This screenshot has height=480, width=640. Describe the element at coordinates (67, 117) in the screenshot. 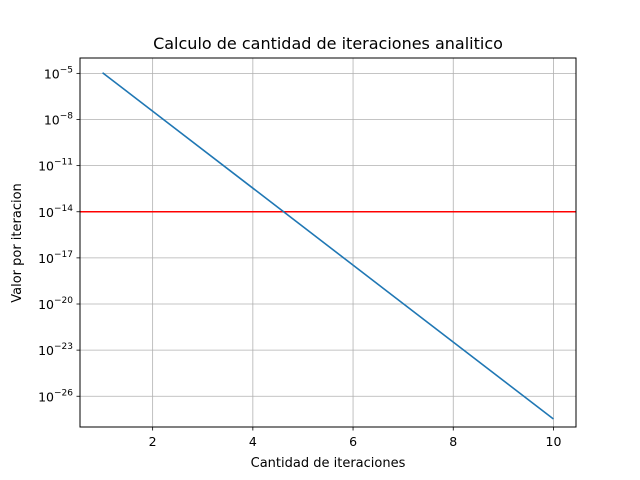

I see `y-tick-label-exponent: −8` at that location.